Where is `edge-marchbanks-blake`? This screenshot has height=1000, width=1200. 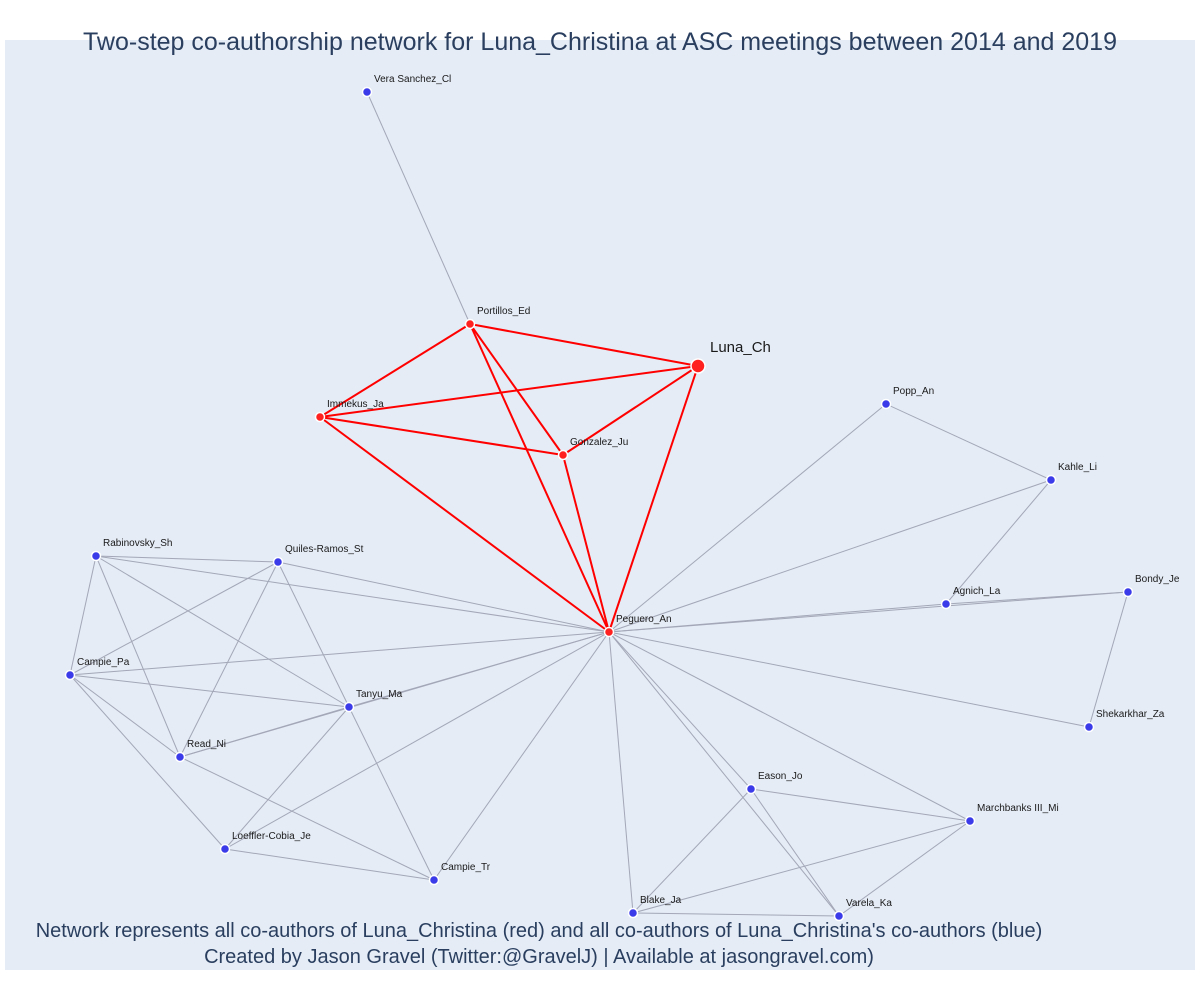
edge-marchbanks-blake is located at coordinates (801, 867).